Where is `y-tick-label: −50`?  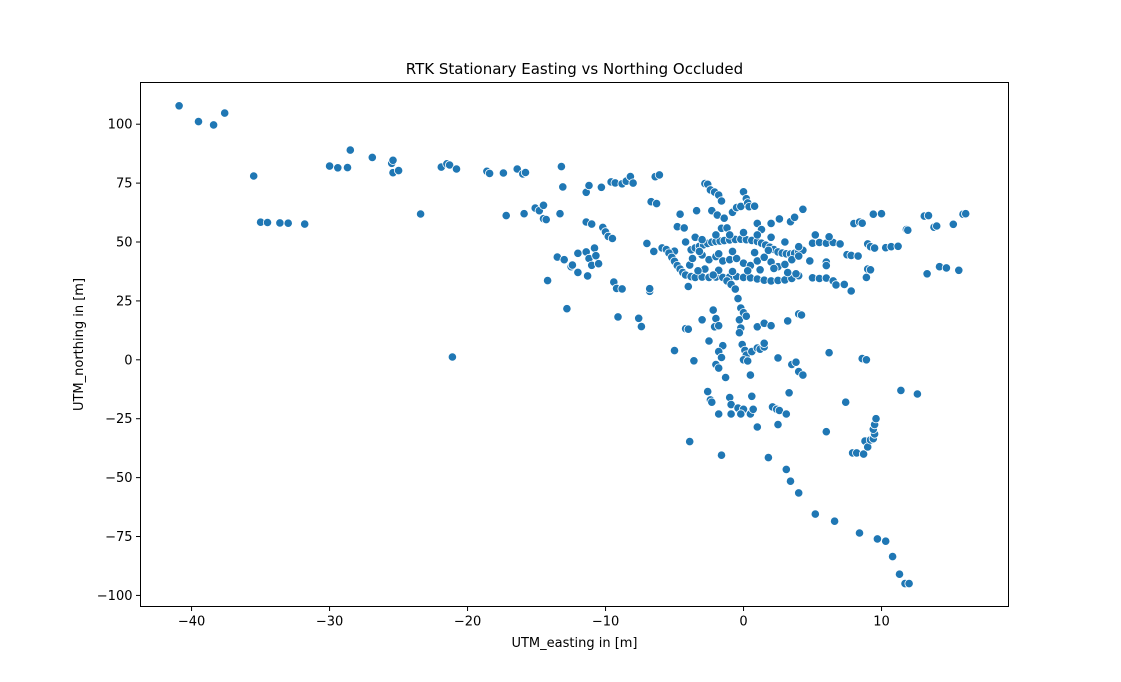 y-tick-label: −50 is located at coordinates (118, 478).